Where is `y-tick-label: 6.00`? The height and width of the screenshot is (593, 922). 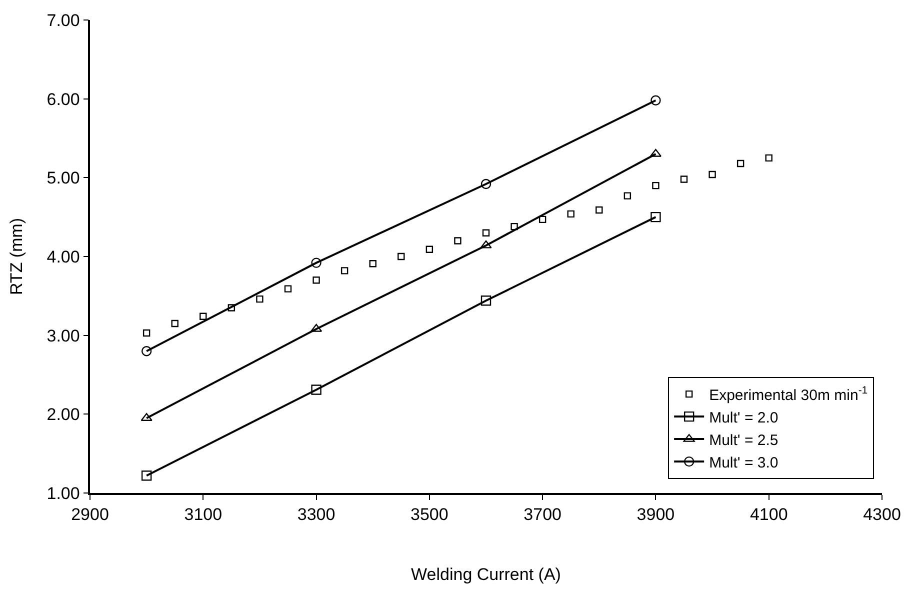
y-tick-label: 6.00 is located at coordinates (63, 99).